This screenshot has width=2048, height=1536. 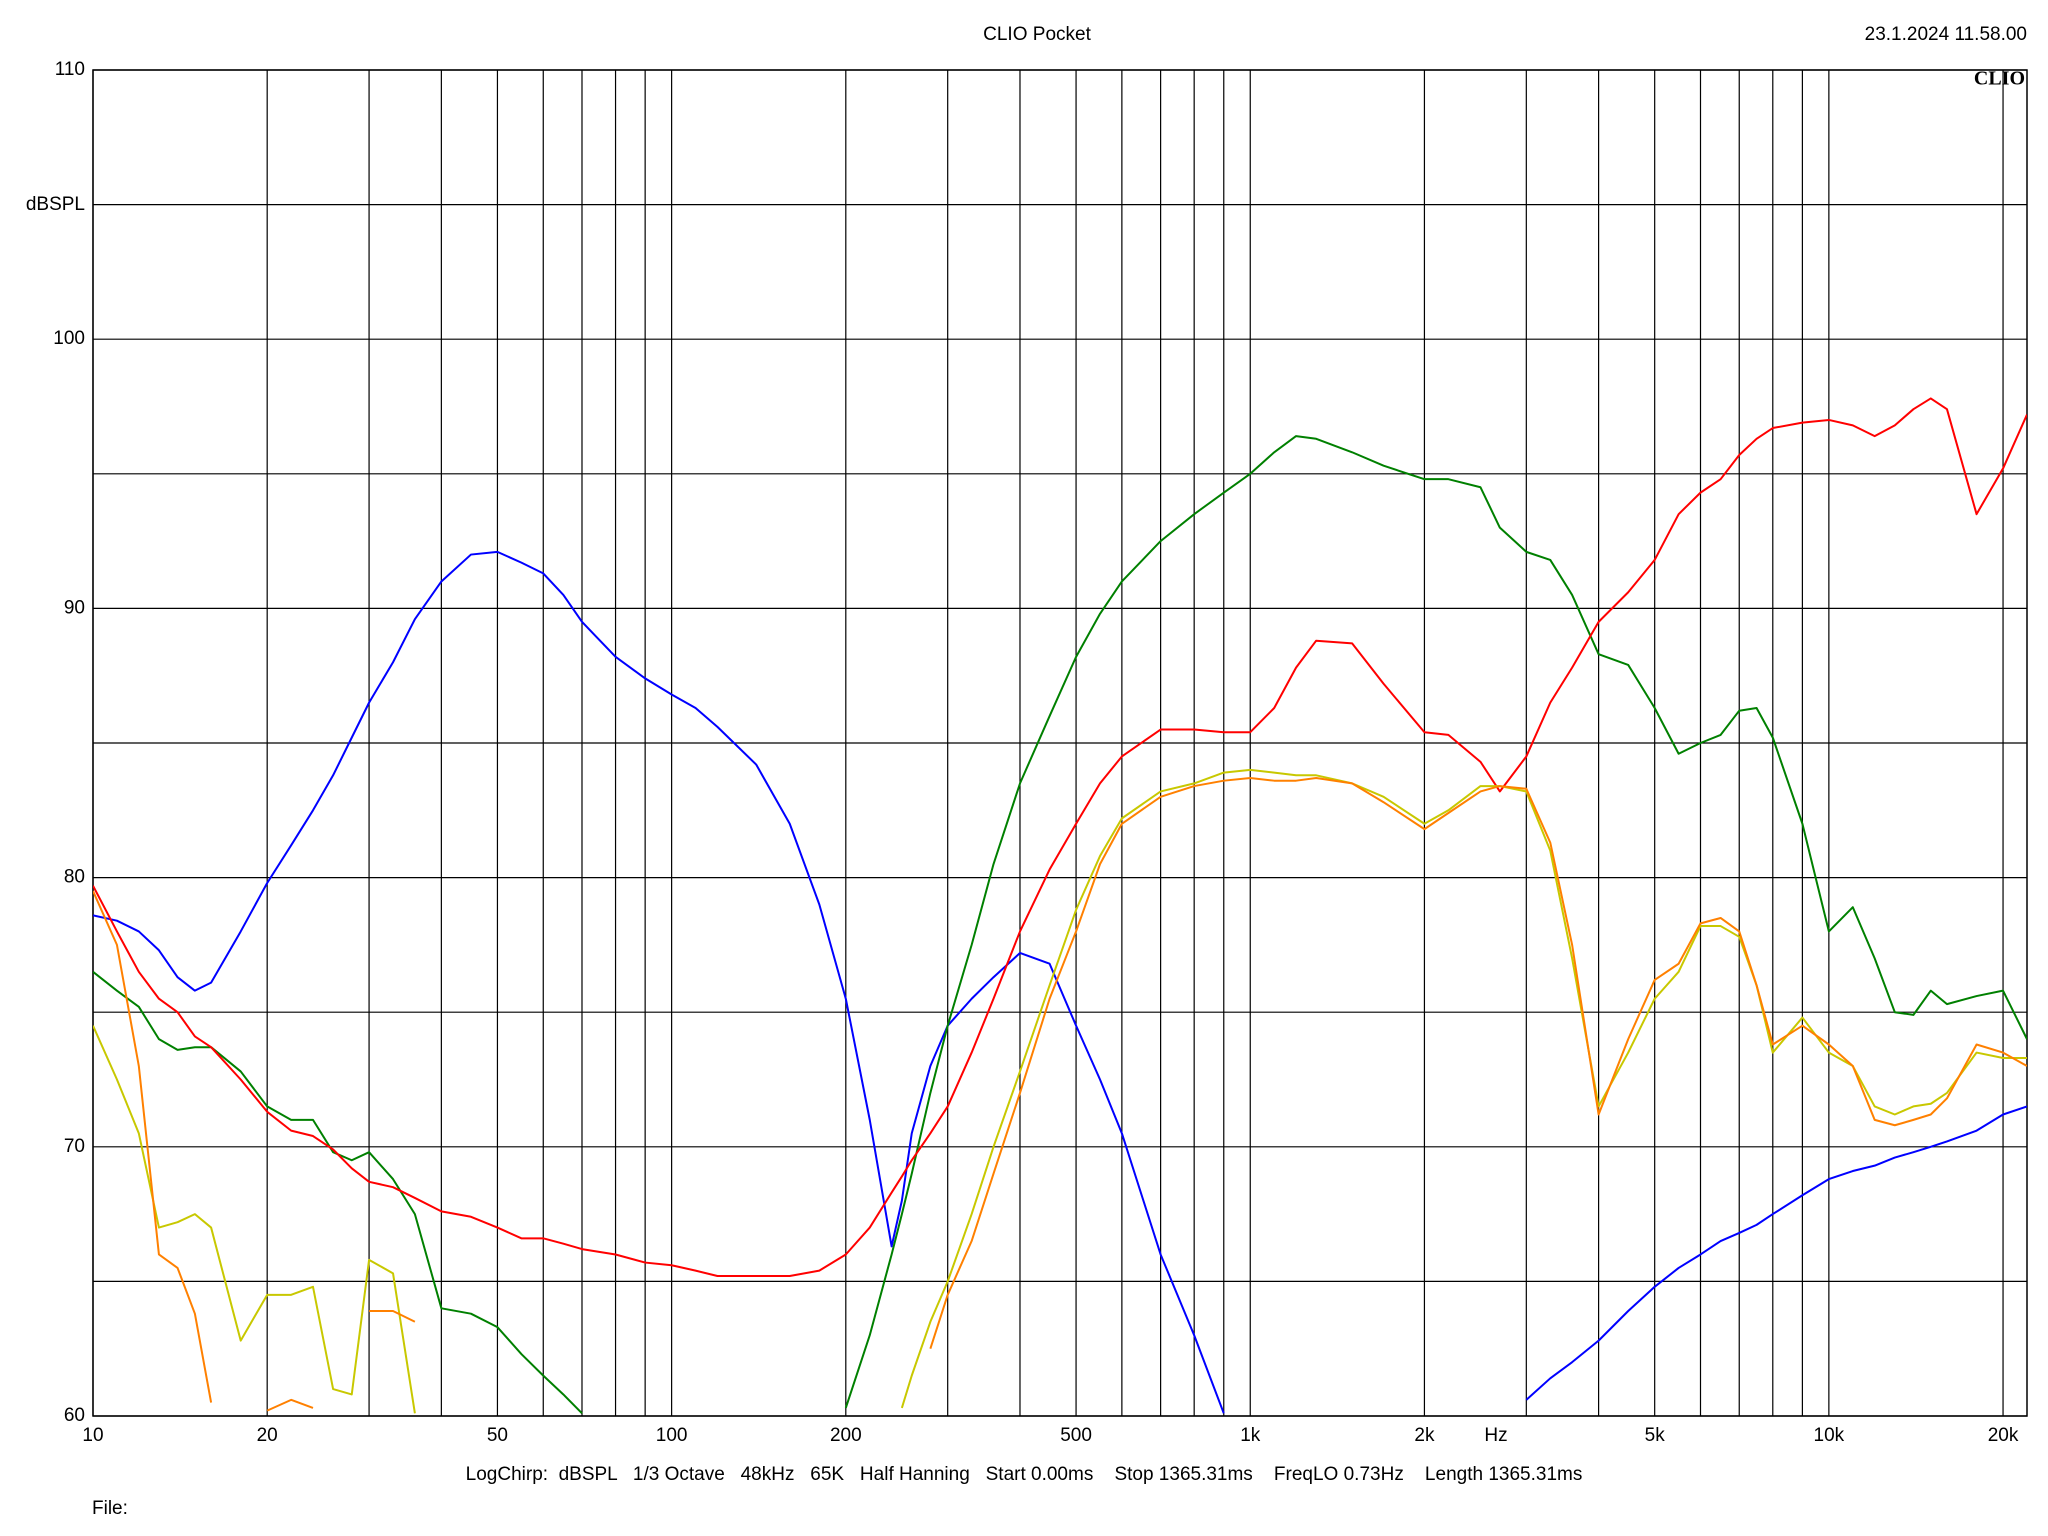 What do you see at coordinates (1655, 1435) in the screenshot?
I see `x-tick-label: 5k` at bounding box center [1655, 1435].